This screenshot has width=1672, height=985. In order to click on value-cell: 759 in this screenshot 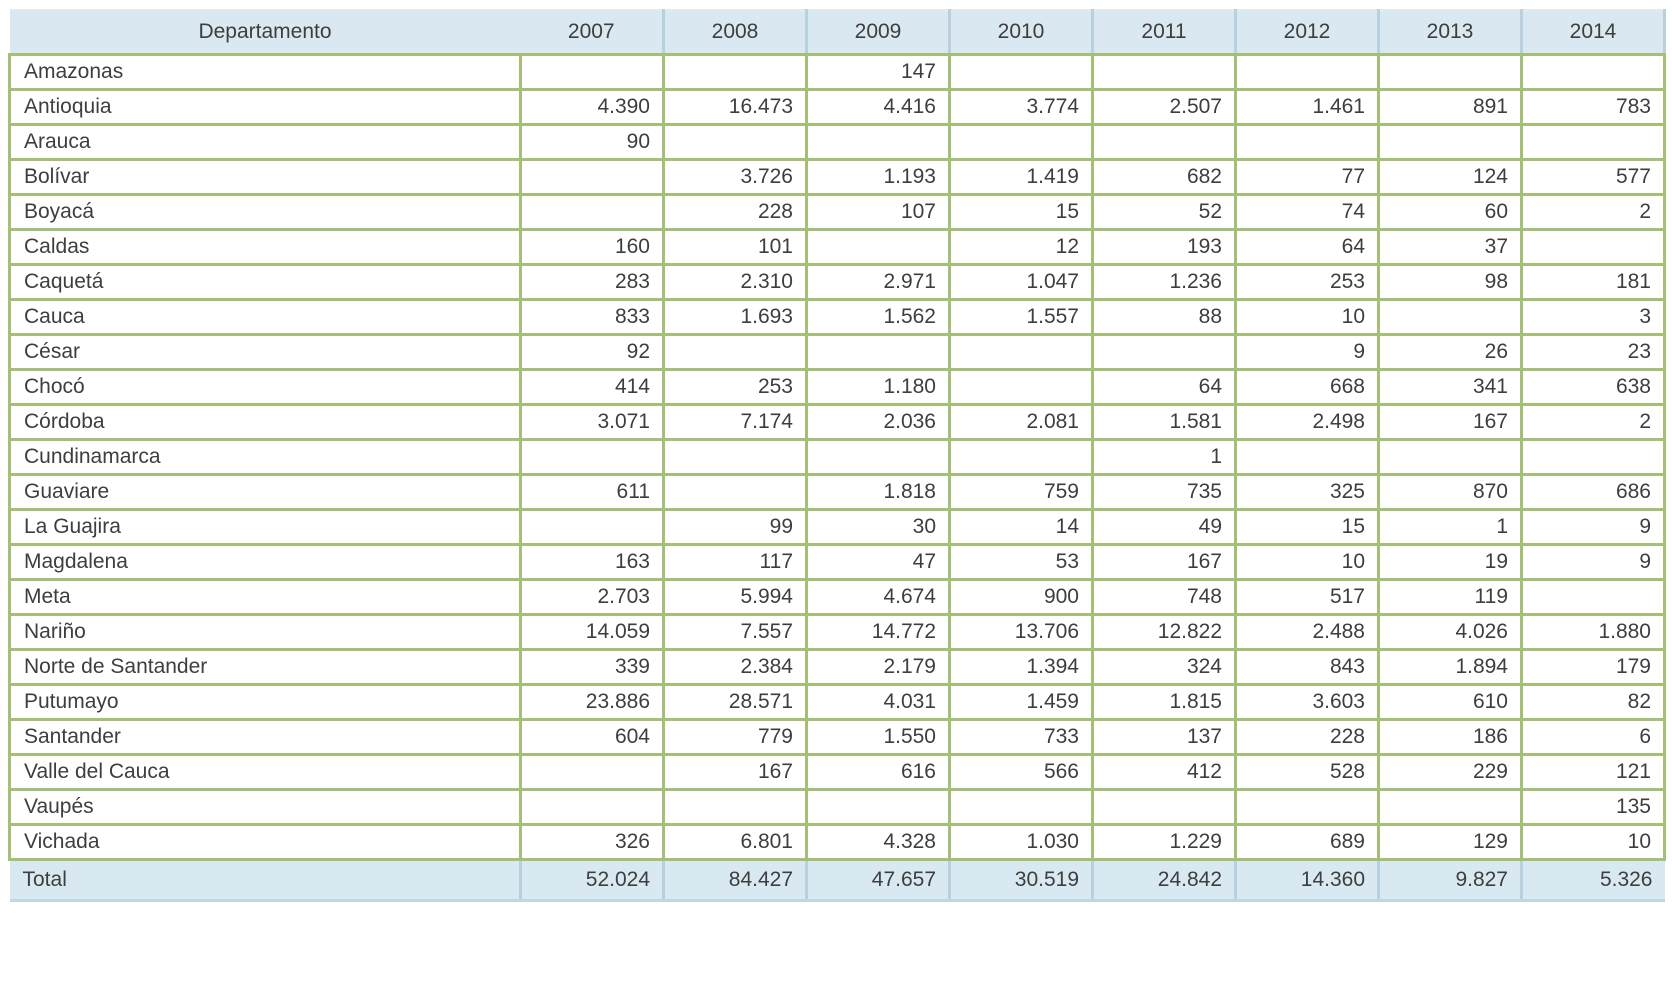, I will do `click(1021, 492)`.